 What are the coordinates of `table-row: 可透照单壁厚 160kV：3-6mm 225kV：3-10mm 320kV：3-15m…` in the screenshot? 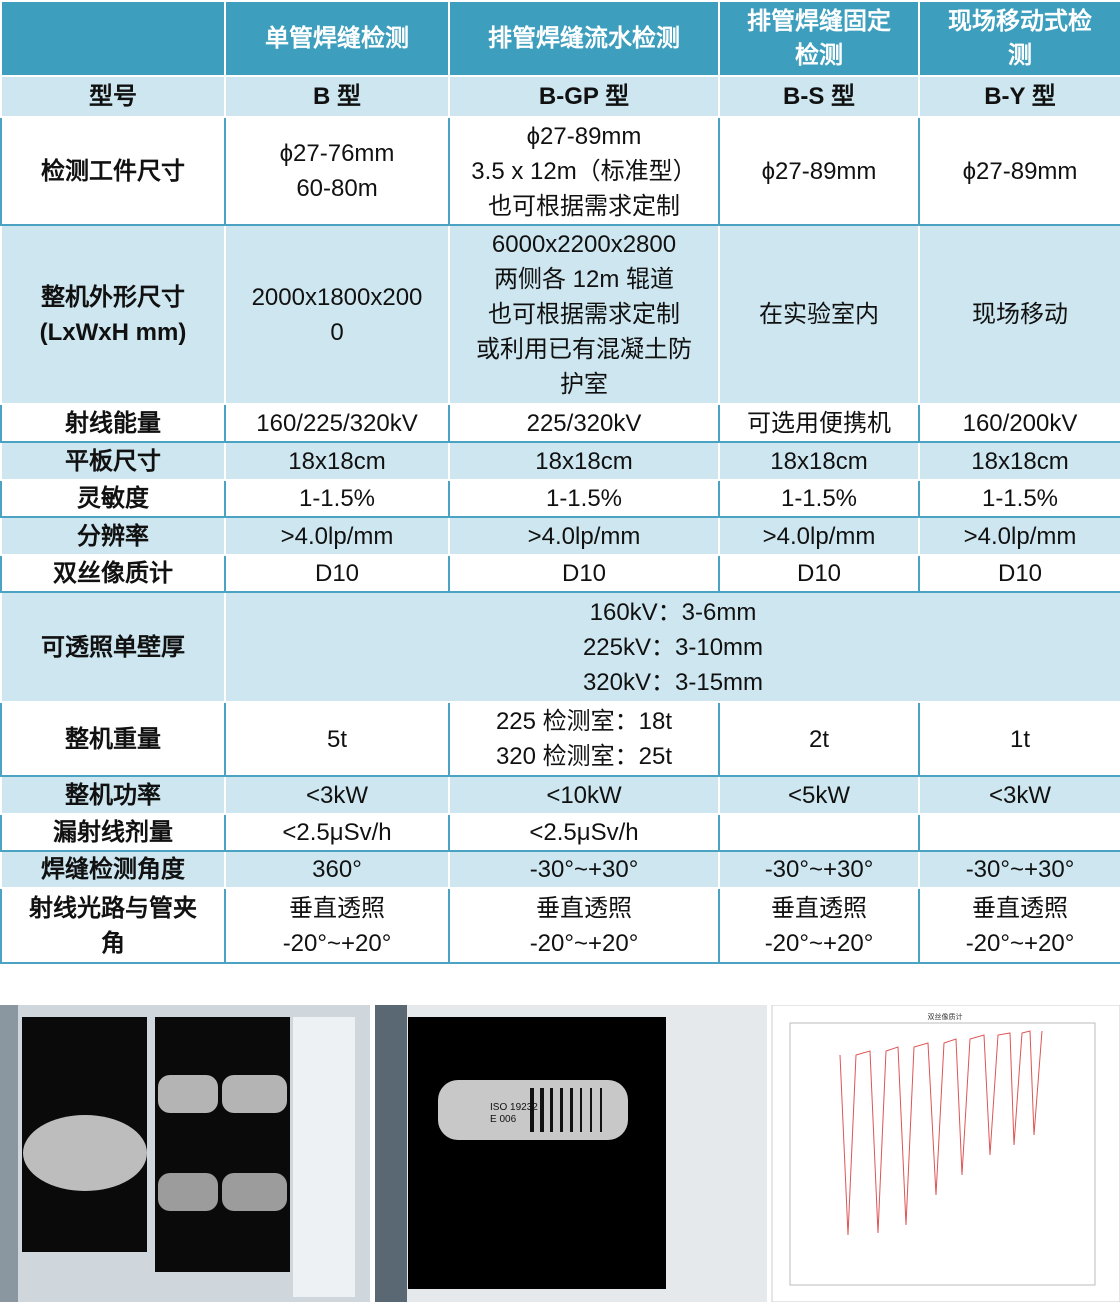 It's located at (560, 647).